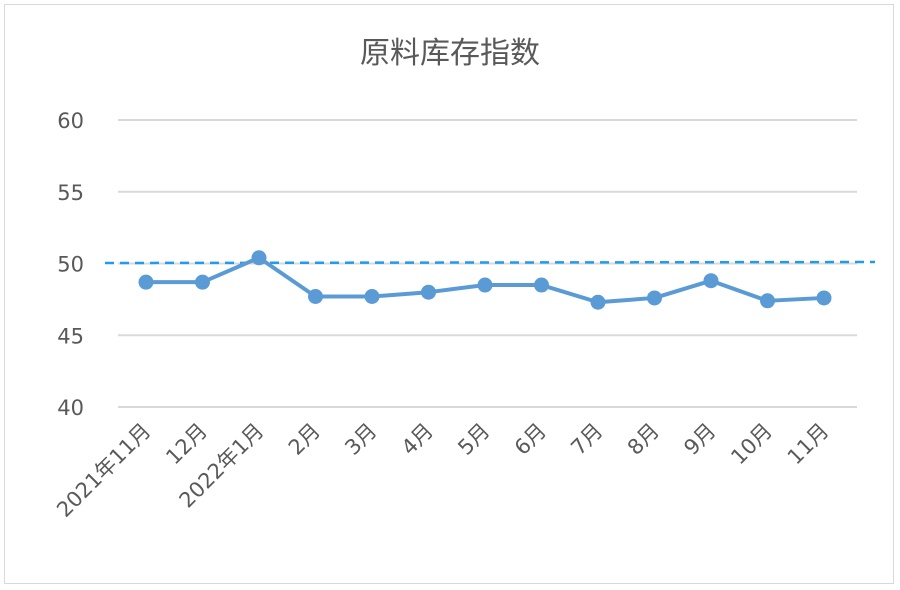 Image resolution: width=900 pixels, height=590 pixels. What do you see at coordinates (70, 265) in the screenshot?
I see `y-tick-label: 50` at bounding box center [70, 265].